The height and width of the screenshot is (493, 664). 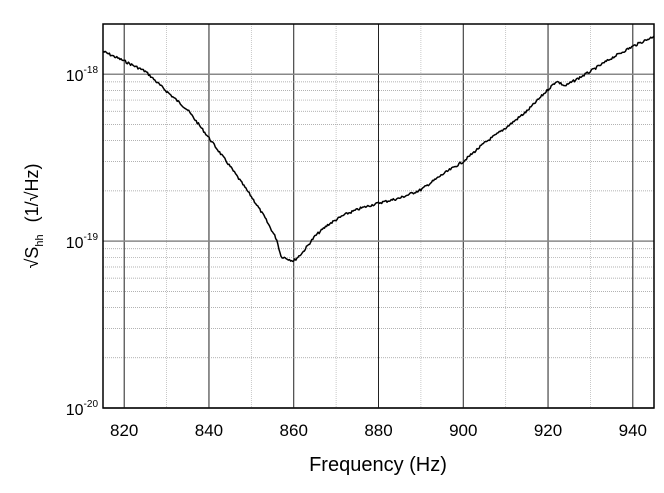 What do you see at coordinates (378, 465) in the screenshot?
I see `x-axis-label: Frequency (Hz)` at bounding box center [378, 465].